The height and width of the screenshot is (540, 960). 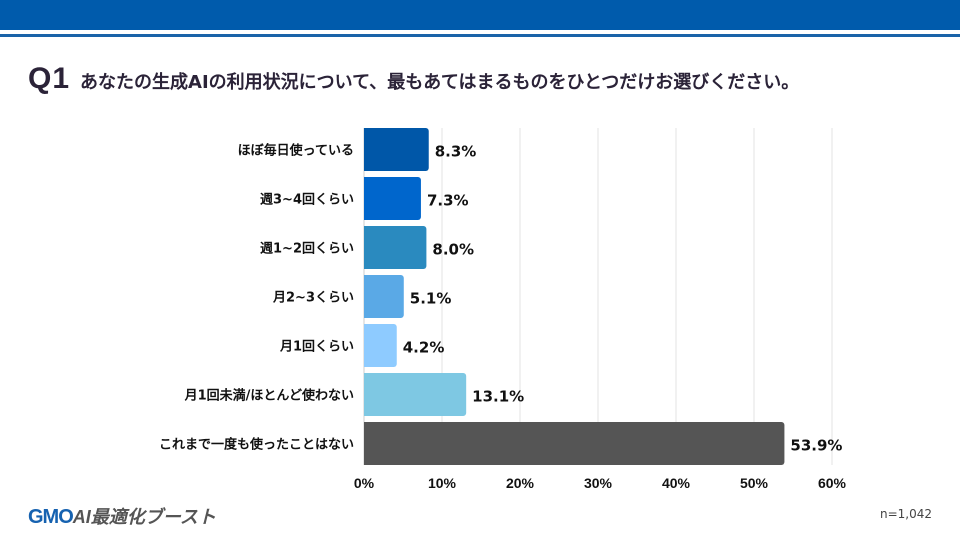 I want to click on brand-logo: GMOAI最適化ブースト, so click(x=122, y=516).